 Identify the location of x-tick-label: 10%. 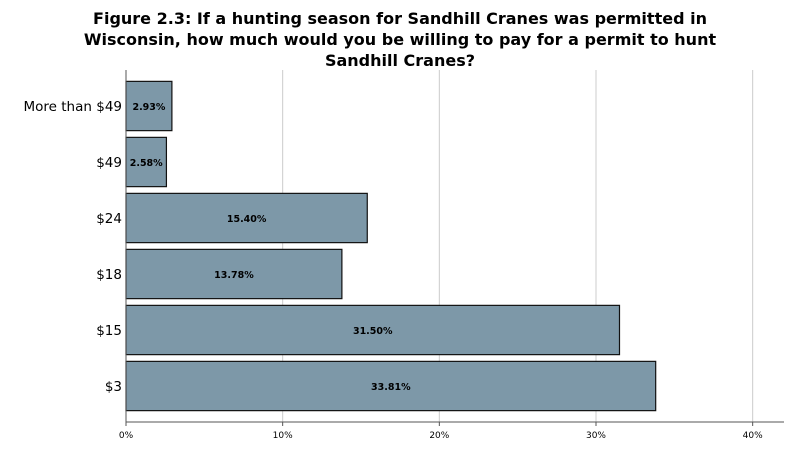
(283, 436).